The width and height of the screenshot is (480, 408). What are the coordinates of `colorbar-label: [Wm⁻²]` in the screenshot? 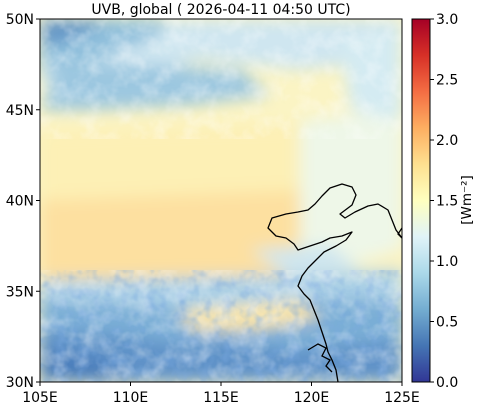 It's located at (467, 200).